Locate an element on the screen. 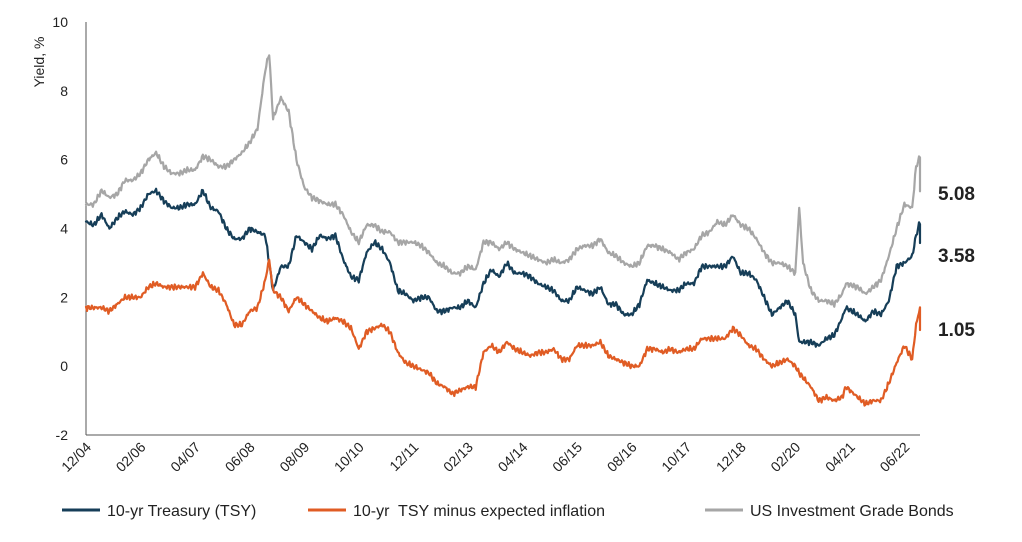 Image resolution: width=1022 pixels, height=542 pixels. end-value-label: 1.05 is located at coordinates (956, 330).